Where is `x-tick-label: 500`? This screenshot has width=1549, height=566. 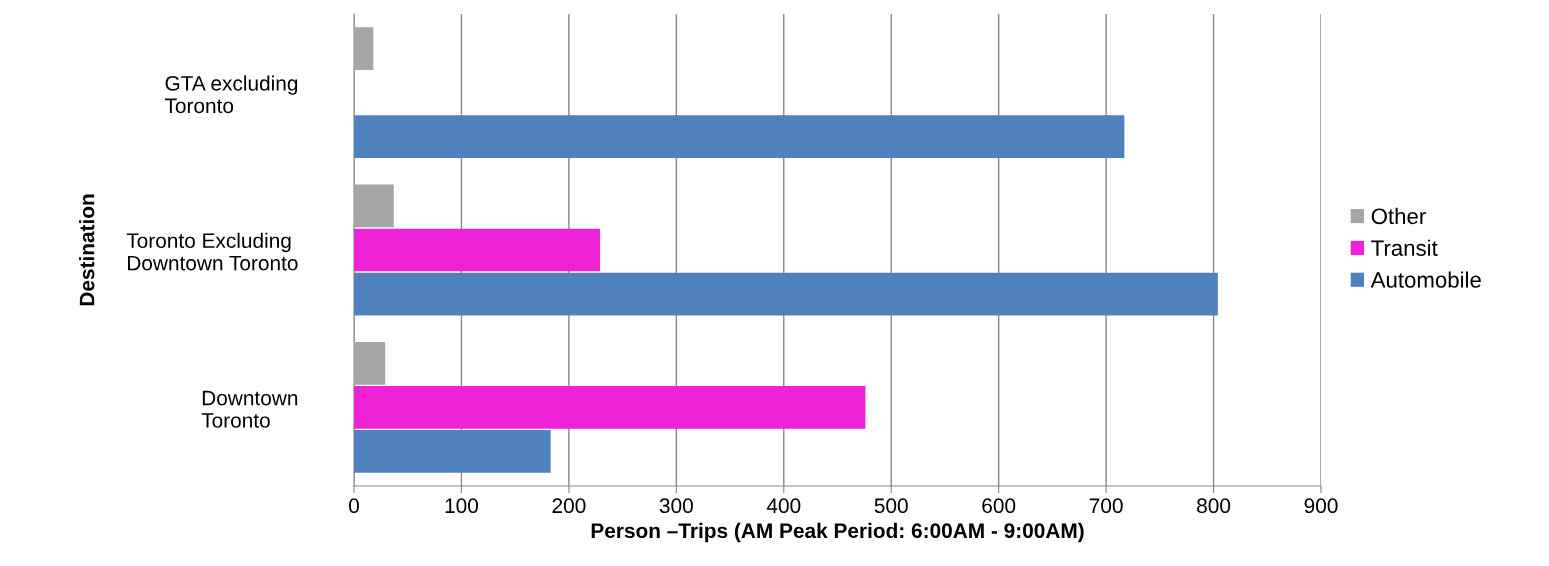
x-tick-label: 500 is located at coordinates (891, 506).